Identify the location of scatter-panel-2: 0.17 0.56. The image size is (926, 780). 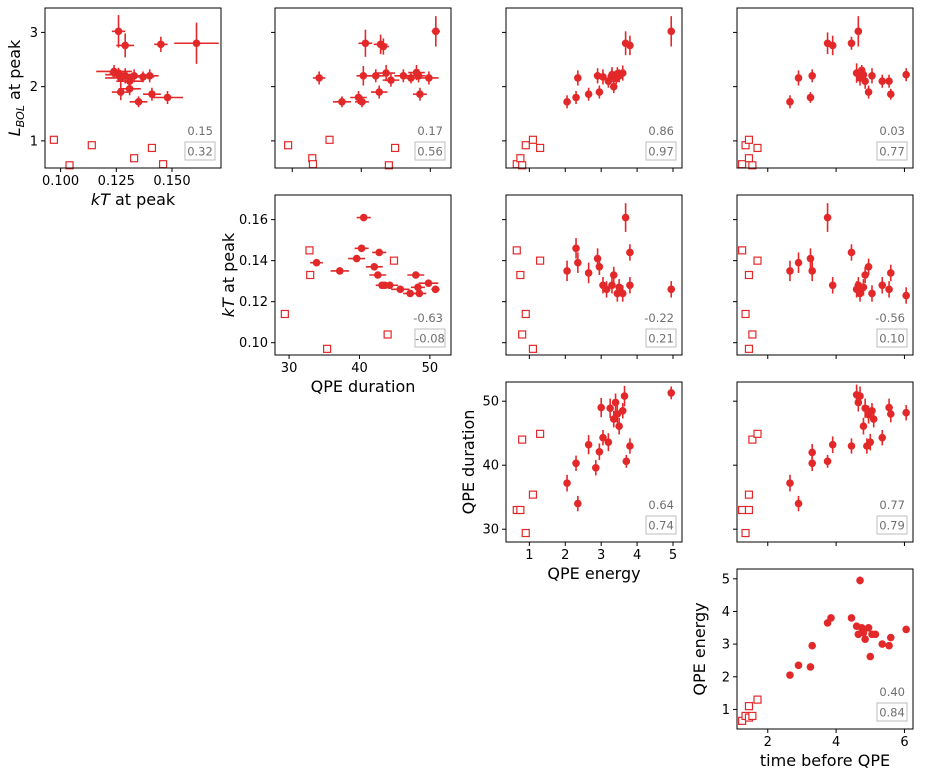
(361, 89).